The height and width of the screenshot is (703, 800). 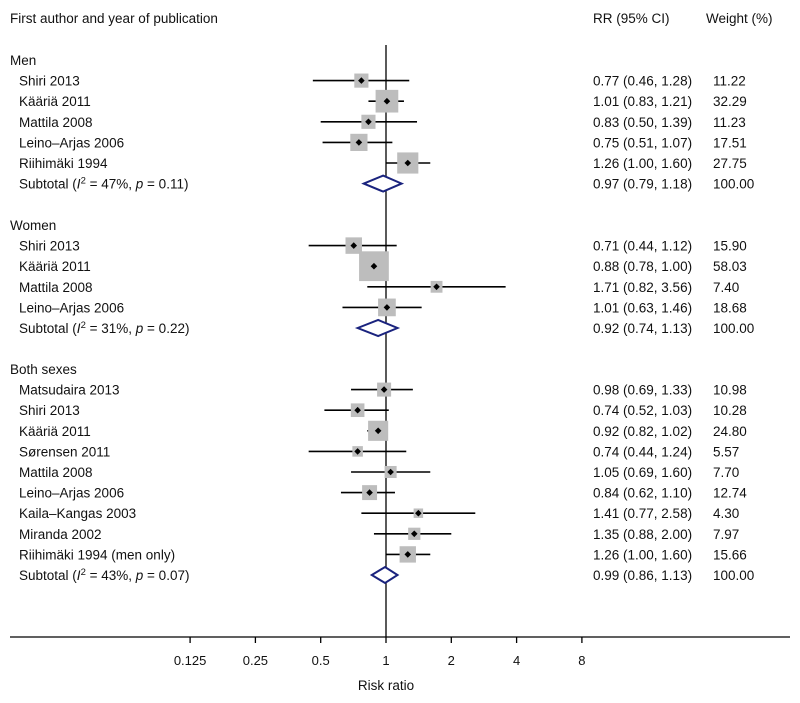 What do you see at coordinates (730, 142) in the screenshot?
I see `weight-text: 17.51` at bounding box center [730, 142].